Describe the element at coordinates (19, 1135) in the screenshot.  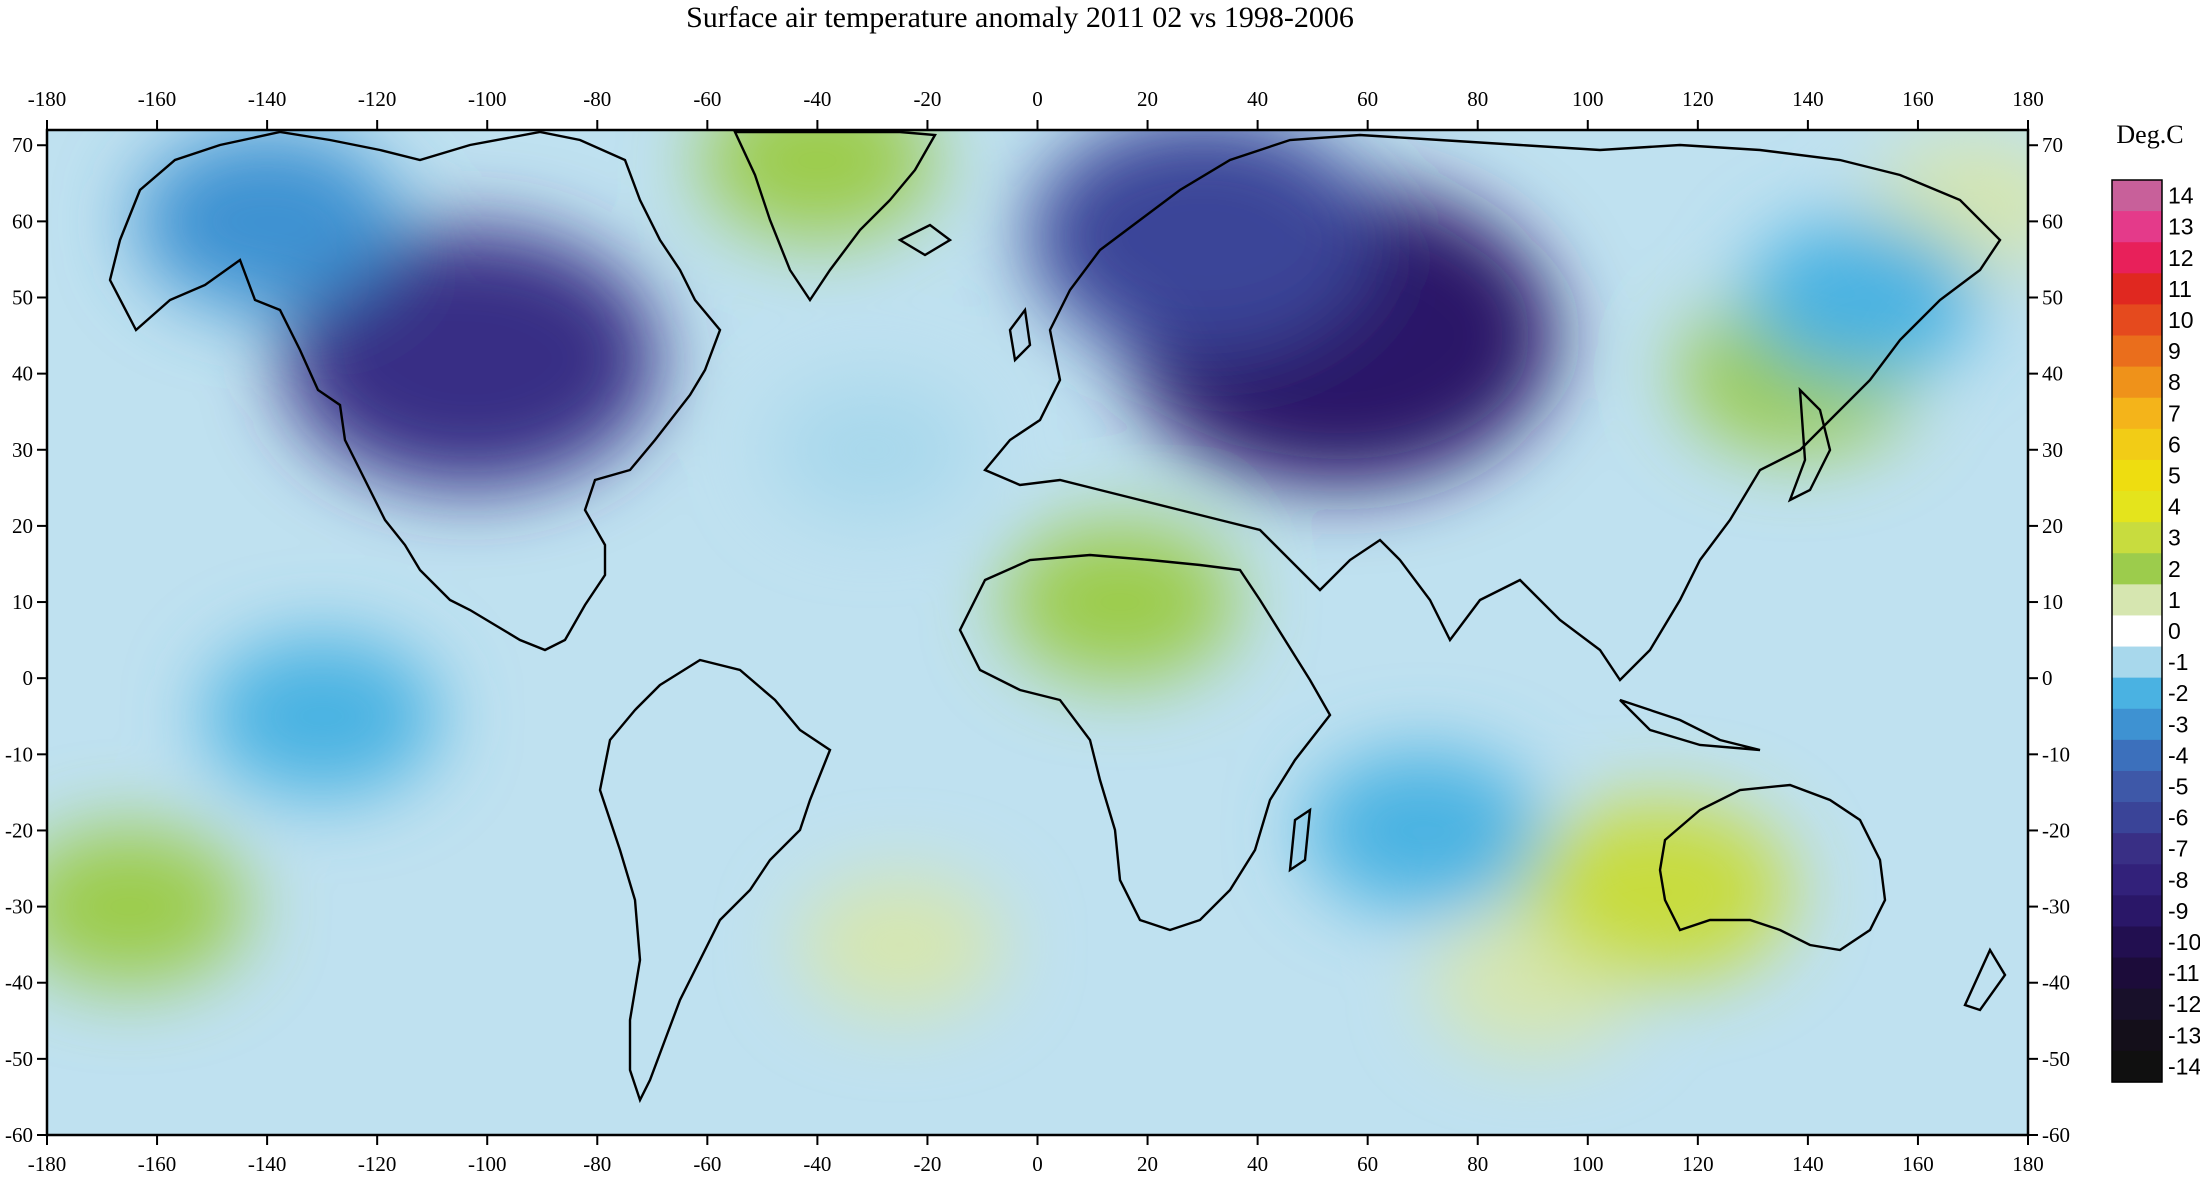
I see `lat-tick-label-left: -60` at that location.